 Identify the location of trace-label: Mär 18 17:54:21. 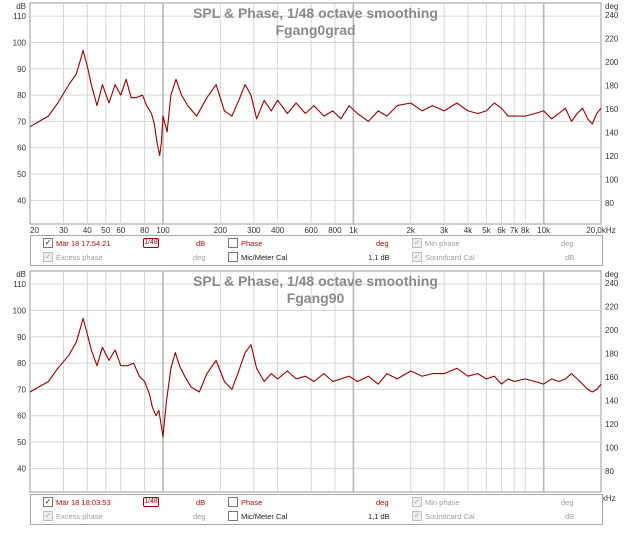
(83, 243).